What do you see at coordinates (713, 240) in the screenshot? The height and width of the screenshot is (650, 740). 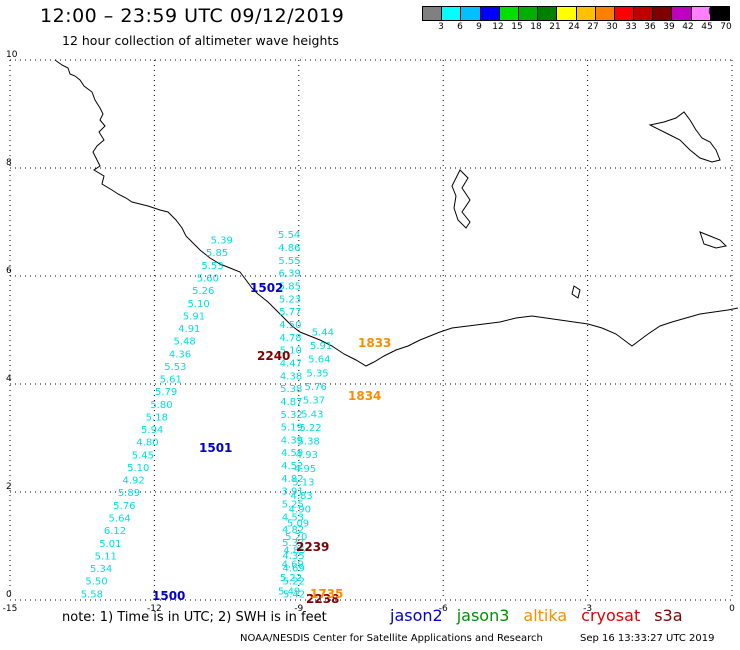 I see `island-outline` at bounding box center [713, 240].